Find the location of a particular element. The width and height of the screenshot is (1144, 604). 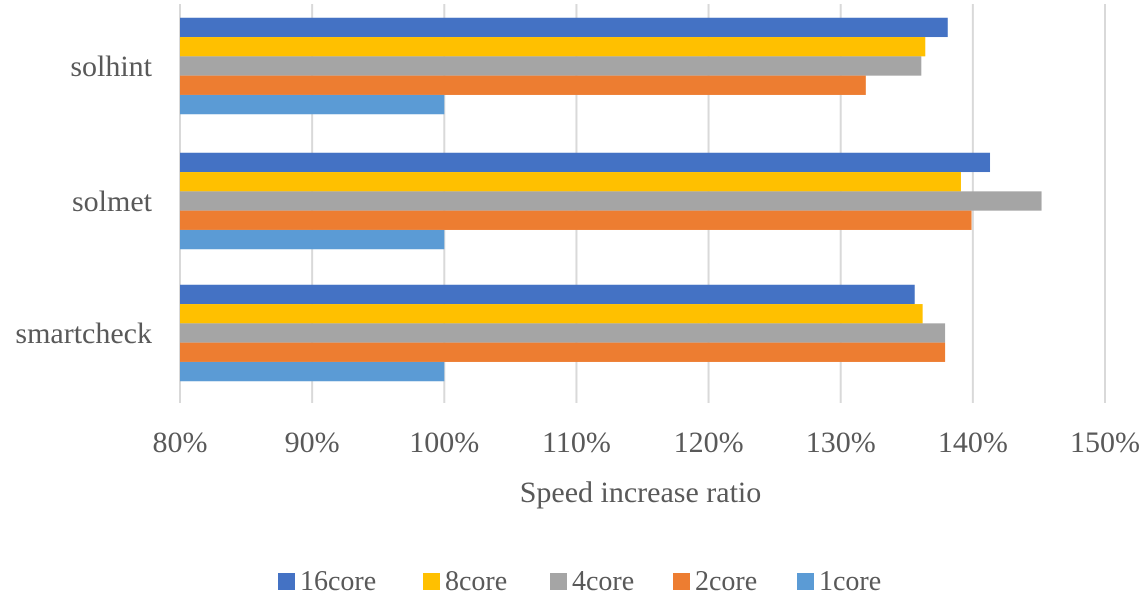

category-labels: solhint solmet smartcheck is located at coordinates (83, 200).